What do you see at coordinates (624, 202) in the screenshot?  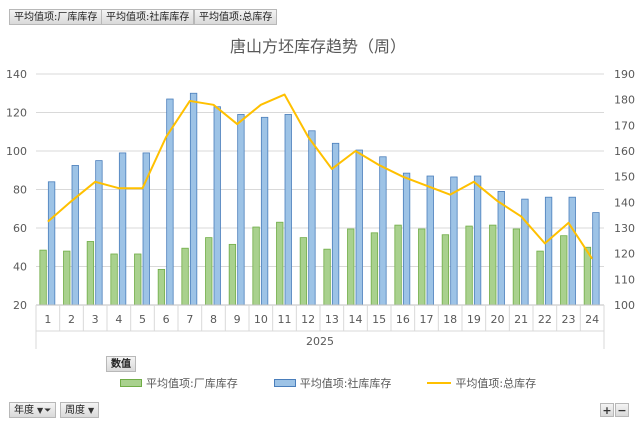 I see `y-right-tick-label: 140` at bounding box center [624, 202].